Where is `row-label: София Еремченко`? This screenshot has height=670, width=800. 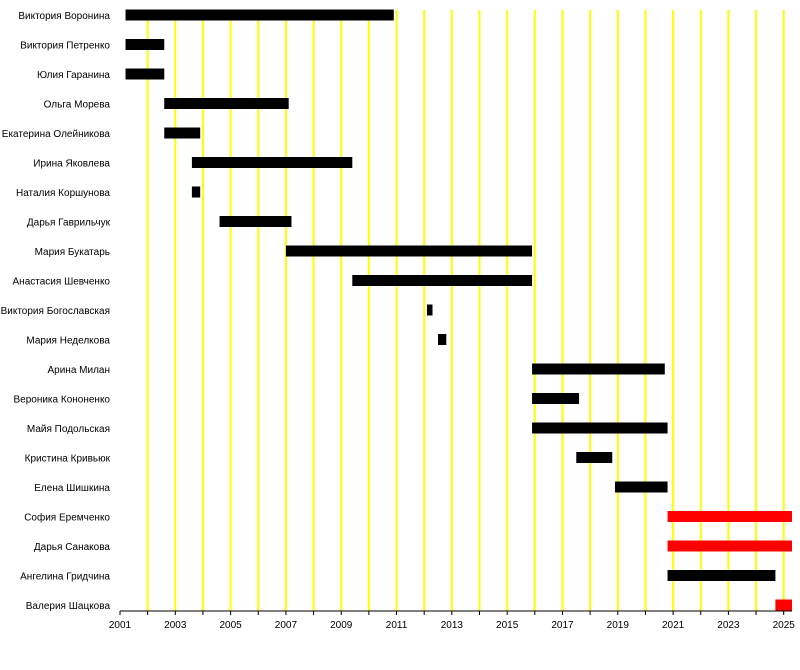
row-label: София Еремченко is located at coordinates (67, 518).